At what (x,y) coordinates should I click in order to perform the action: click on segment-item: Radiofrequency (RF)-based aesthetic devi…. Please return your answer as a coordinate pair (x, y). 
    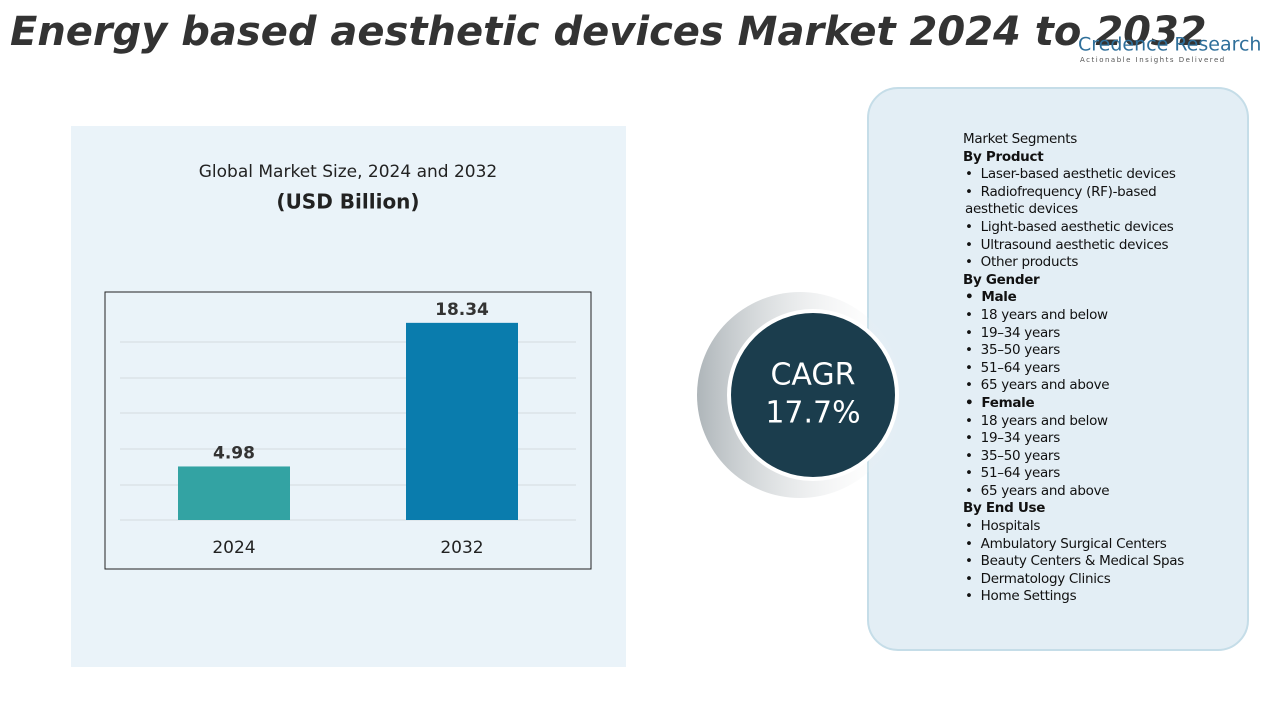
    Looking at the image, I should click on (1088, 201).